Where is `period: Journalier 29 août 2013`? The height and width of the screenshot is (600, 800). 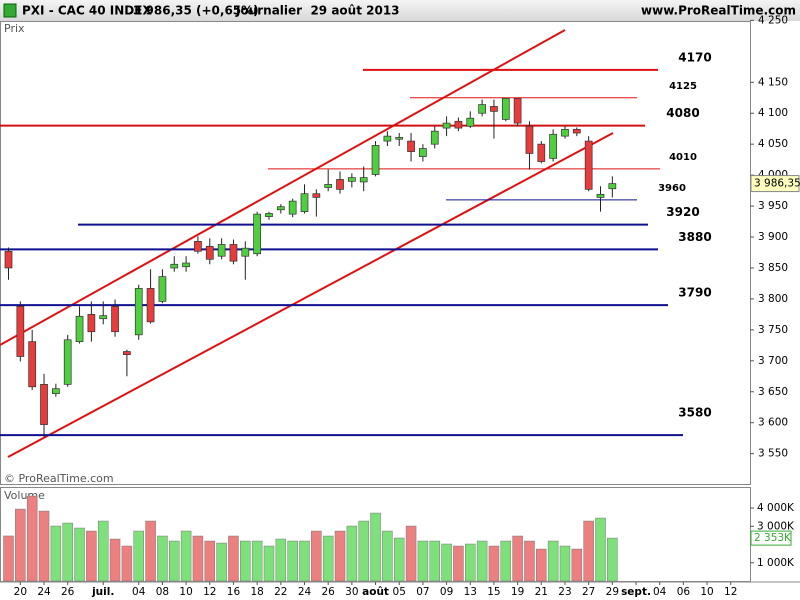 period: Journalier 29 août 2013 is located at coordinates (317, 11).